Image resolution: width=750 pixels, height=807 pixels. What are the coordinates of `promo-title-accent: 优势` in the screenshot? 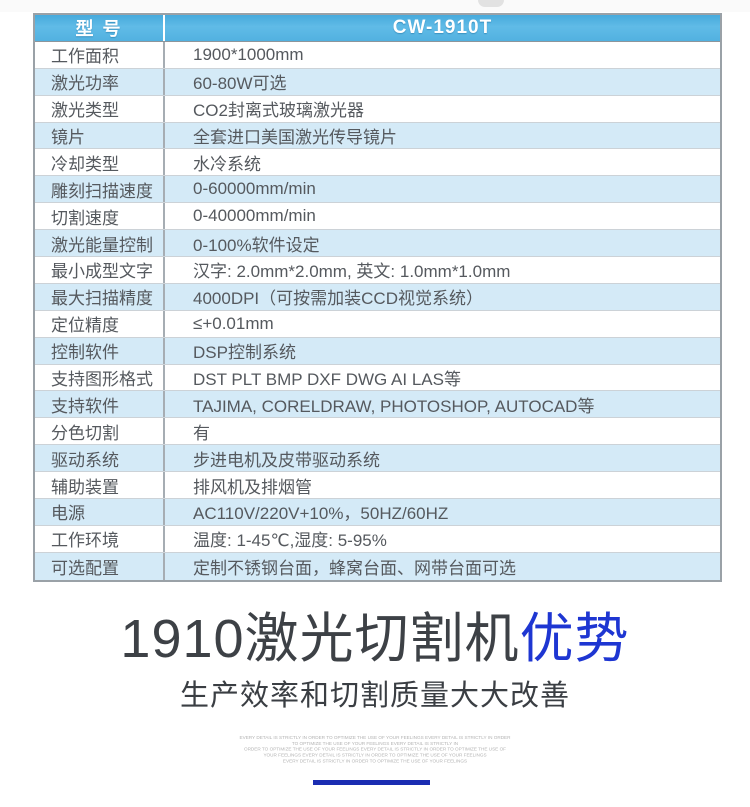 It's located at (574, 639).